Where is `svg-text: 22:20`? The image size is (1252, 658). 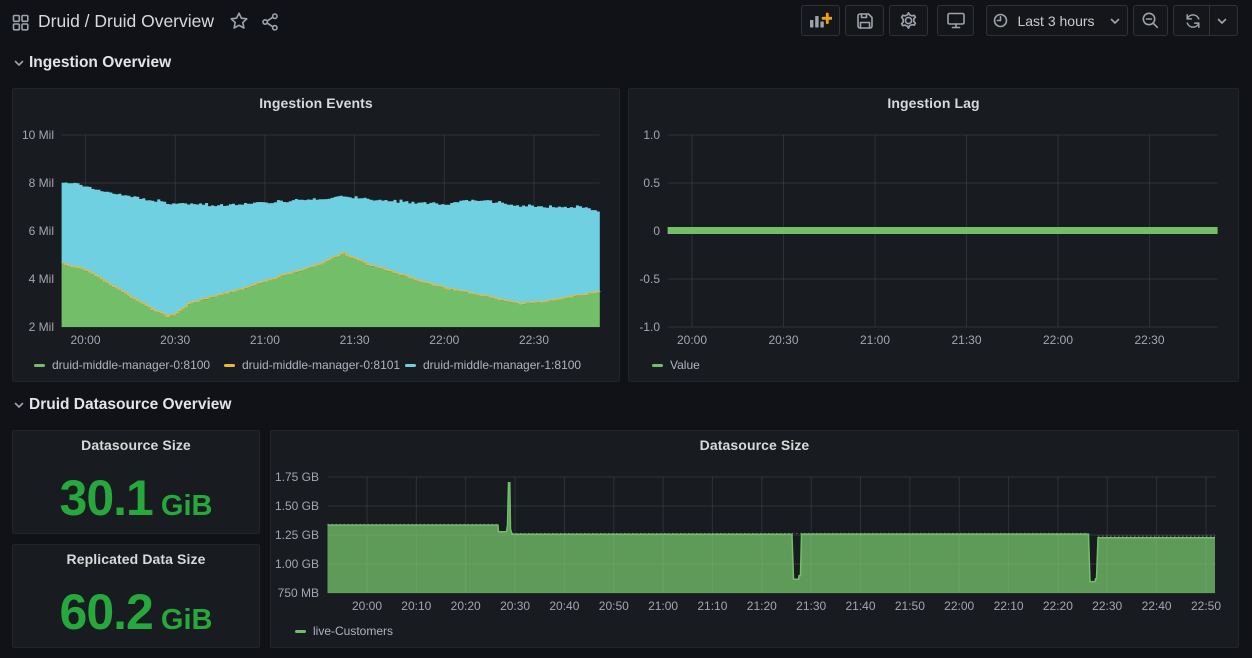 svg-text: 22:20 is located at coordinates (1058, 606).